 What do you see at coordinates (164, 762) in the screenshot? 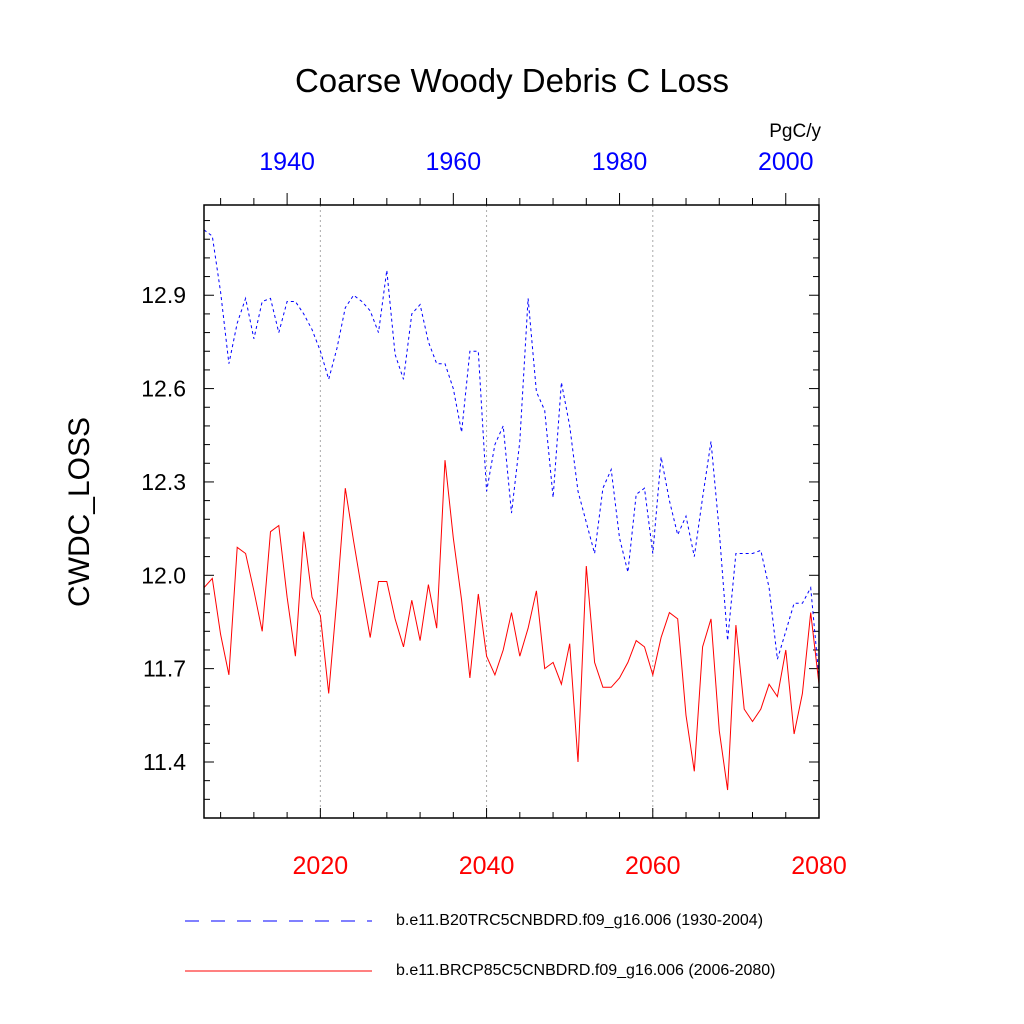
I see `y-tick-label: 11.4` at bounding box center [164, 762].